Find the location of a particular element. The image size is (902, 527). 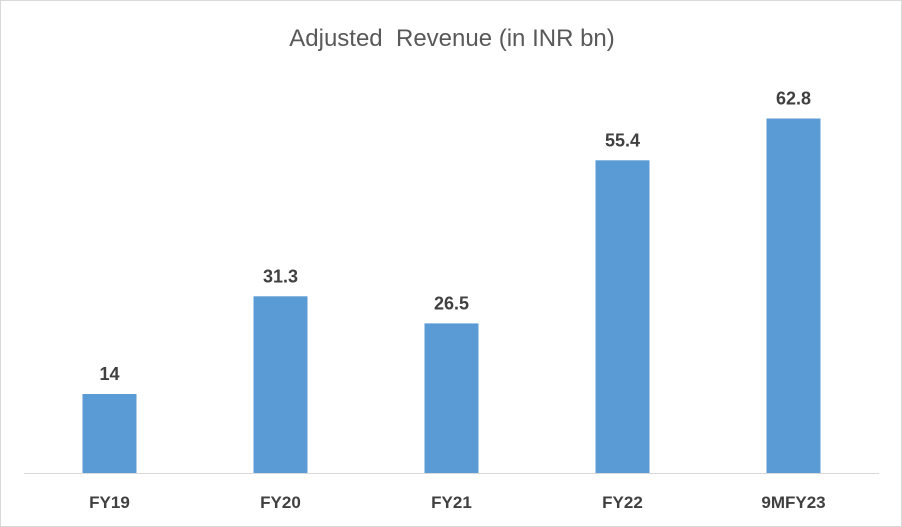

category-label-9mfy23: 9MFY23 is located at coordinates (793, 502).